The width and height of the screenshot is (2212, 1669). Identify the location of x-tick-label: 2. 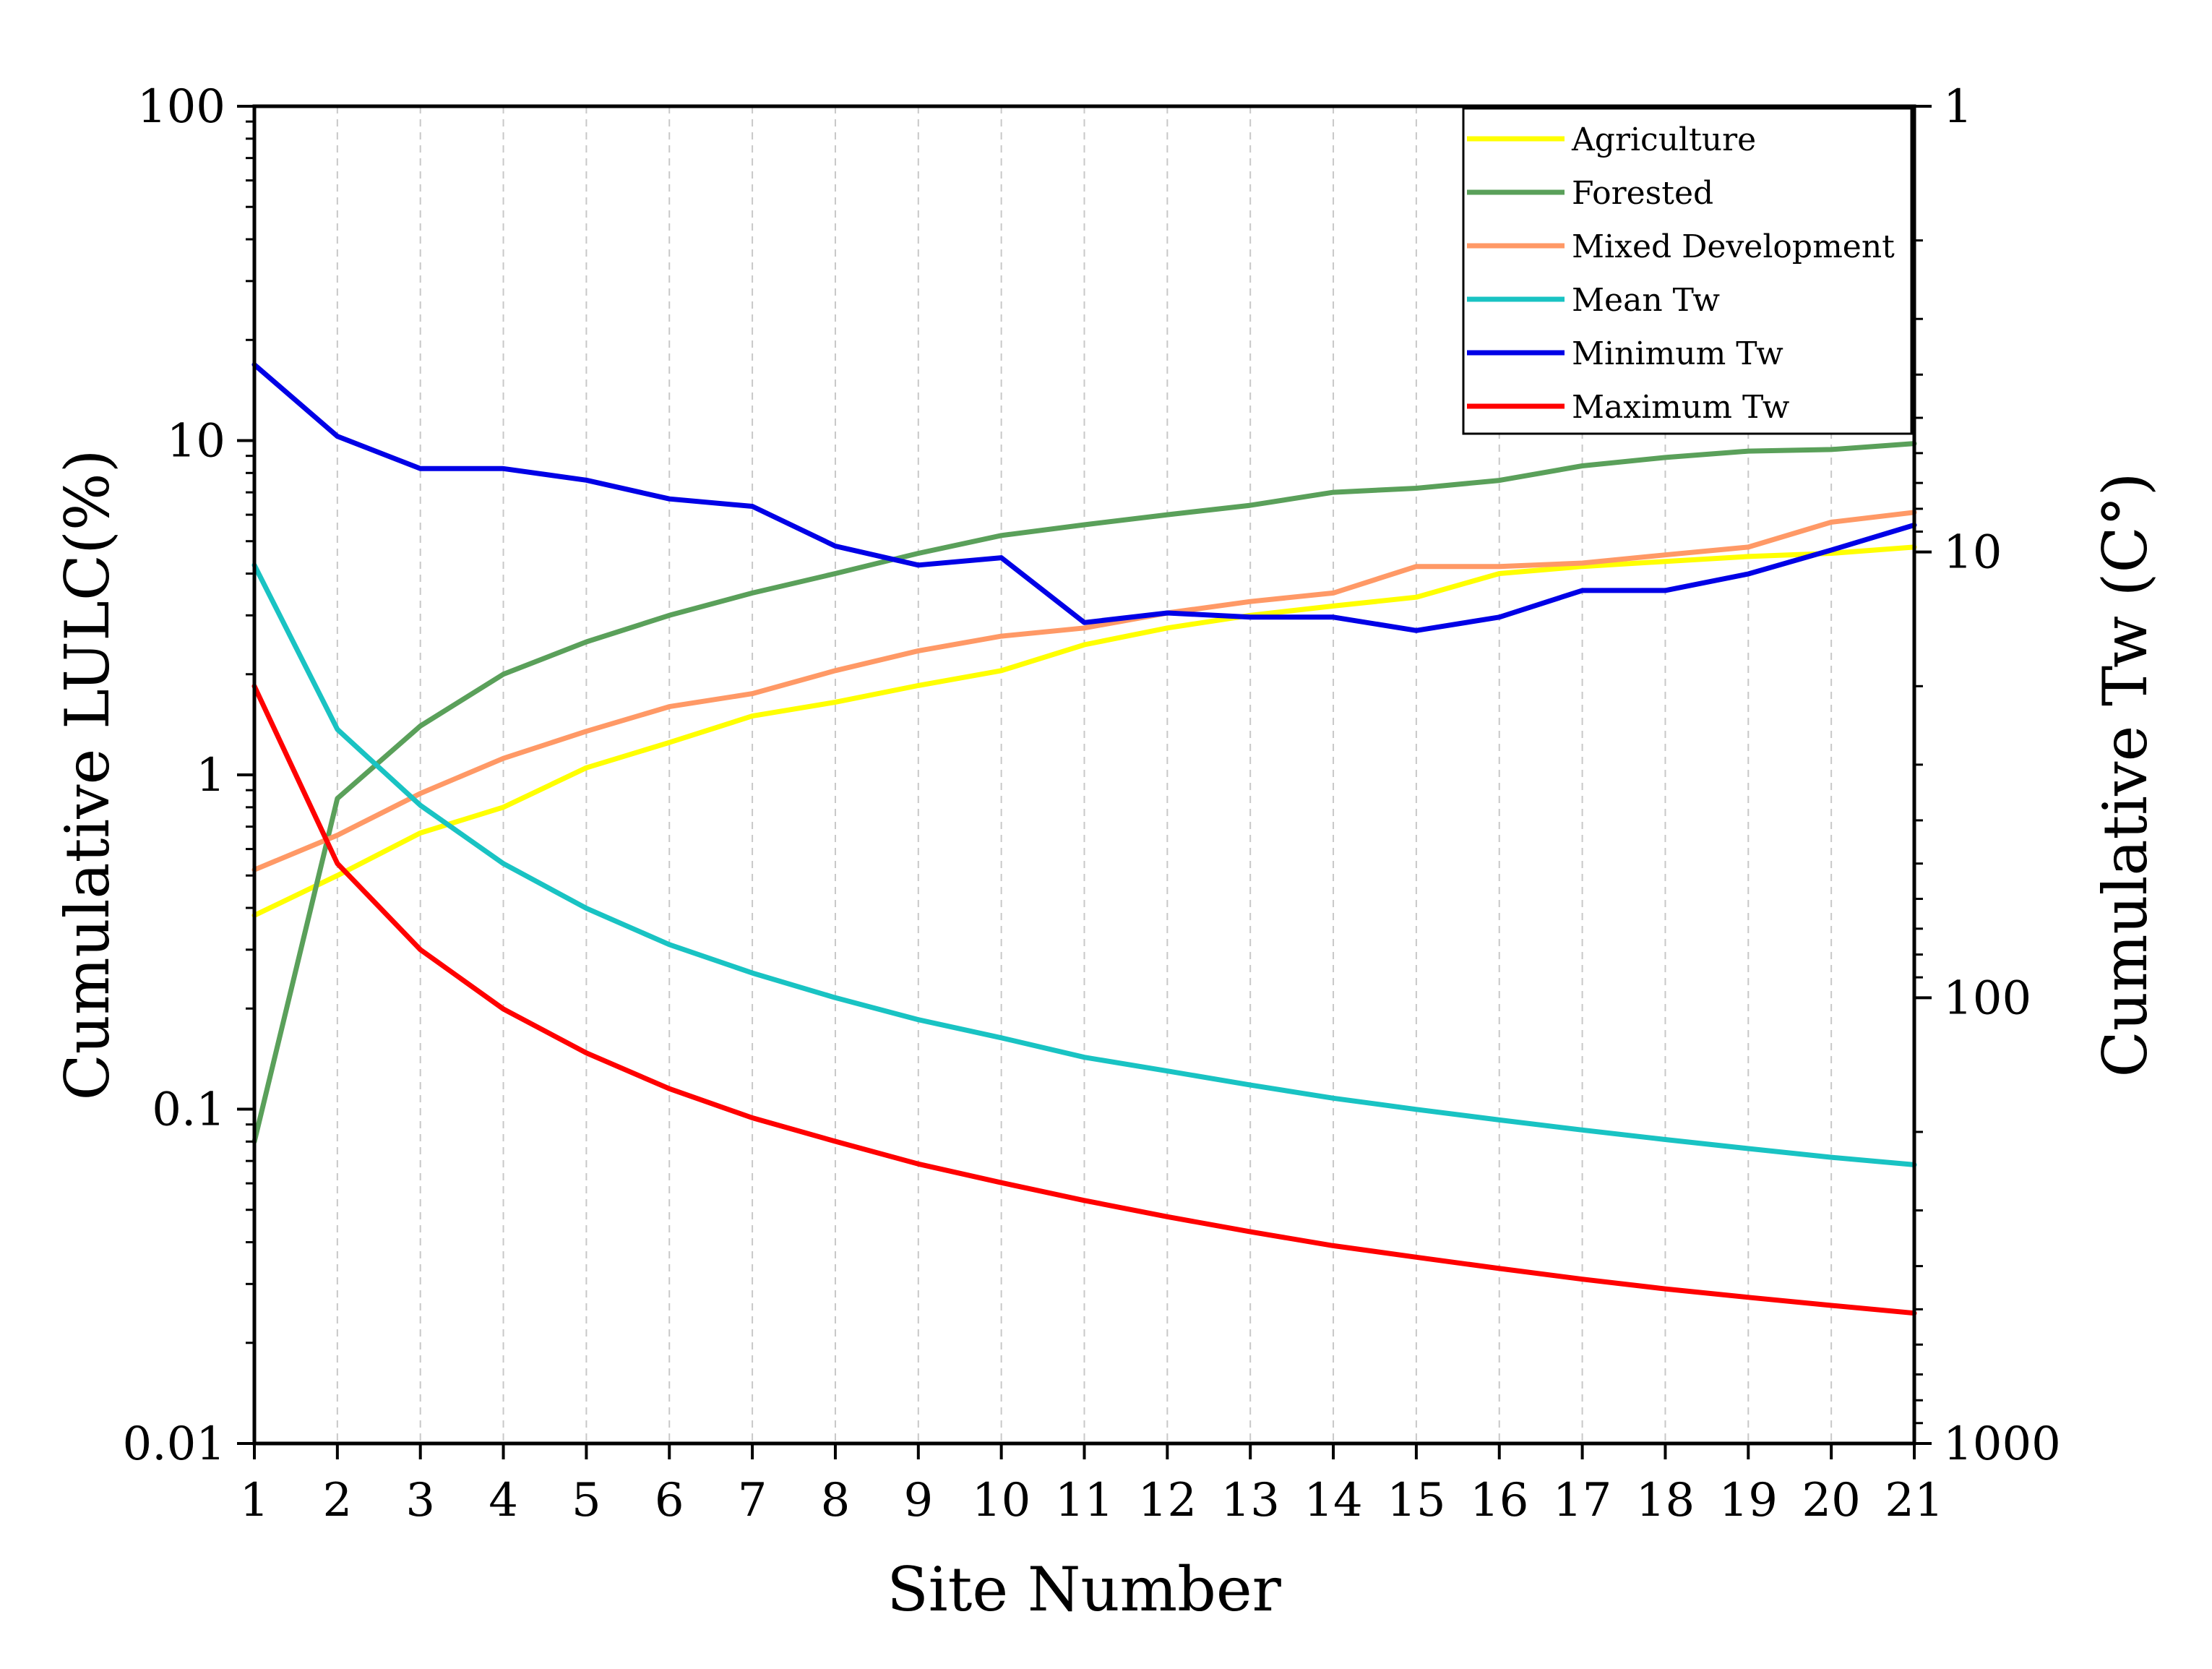
(337, 1500).